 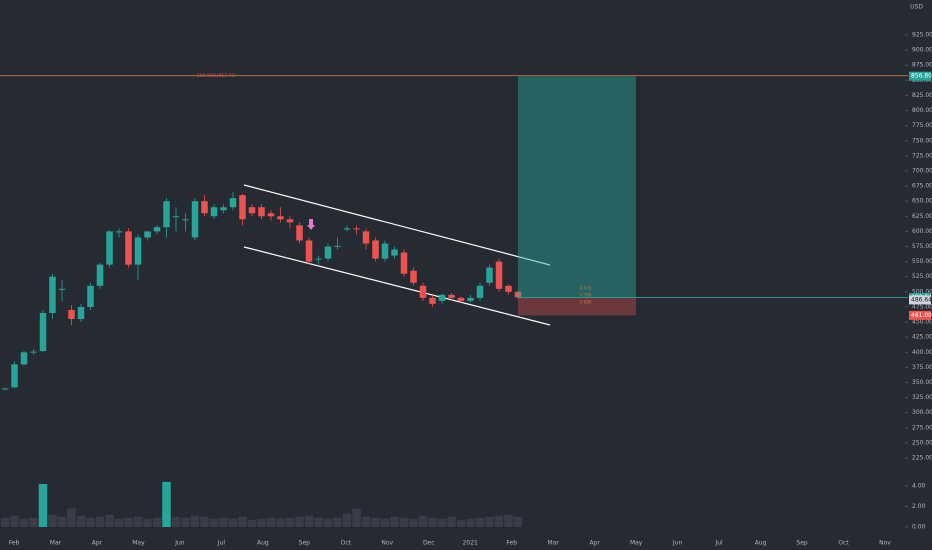 I want to click on y-tick-label: 425.00, so click(x=922, y=337).